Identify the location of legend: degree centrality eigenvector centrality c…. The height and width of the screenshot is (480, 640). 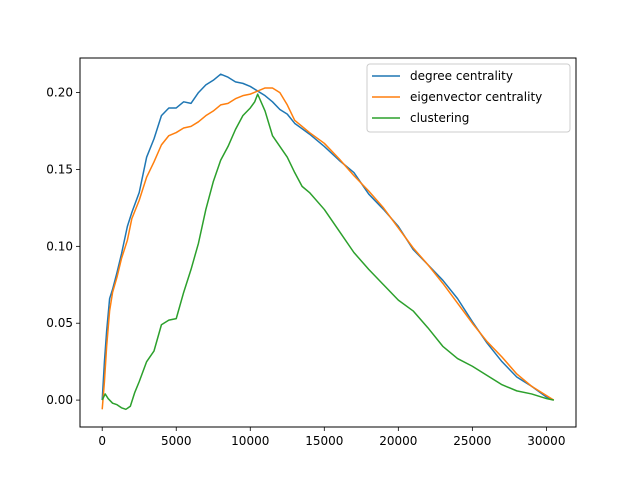
(468, 98).